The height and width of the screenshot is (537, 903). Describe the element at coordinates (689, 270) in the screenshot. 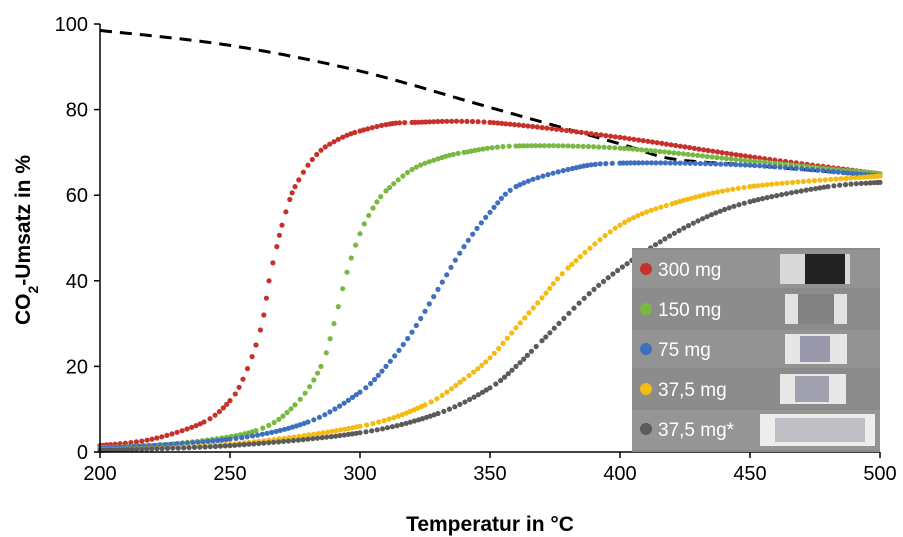

I see `legend-label: 300 mg` at that location.